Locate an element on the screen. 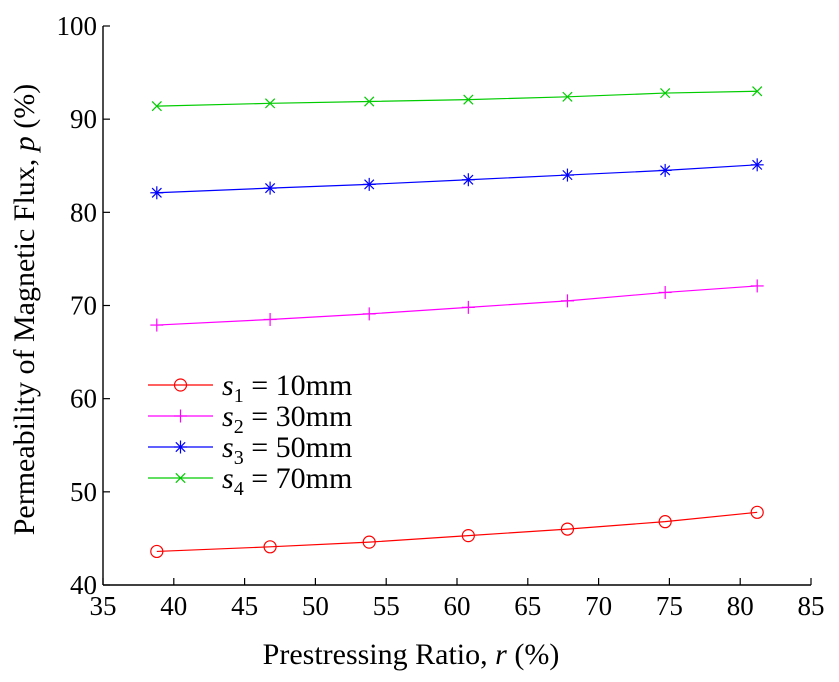 This screenshot has width=839, height=682. y-tick-label: 100 is located at coordinates (77, 26).